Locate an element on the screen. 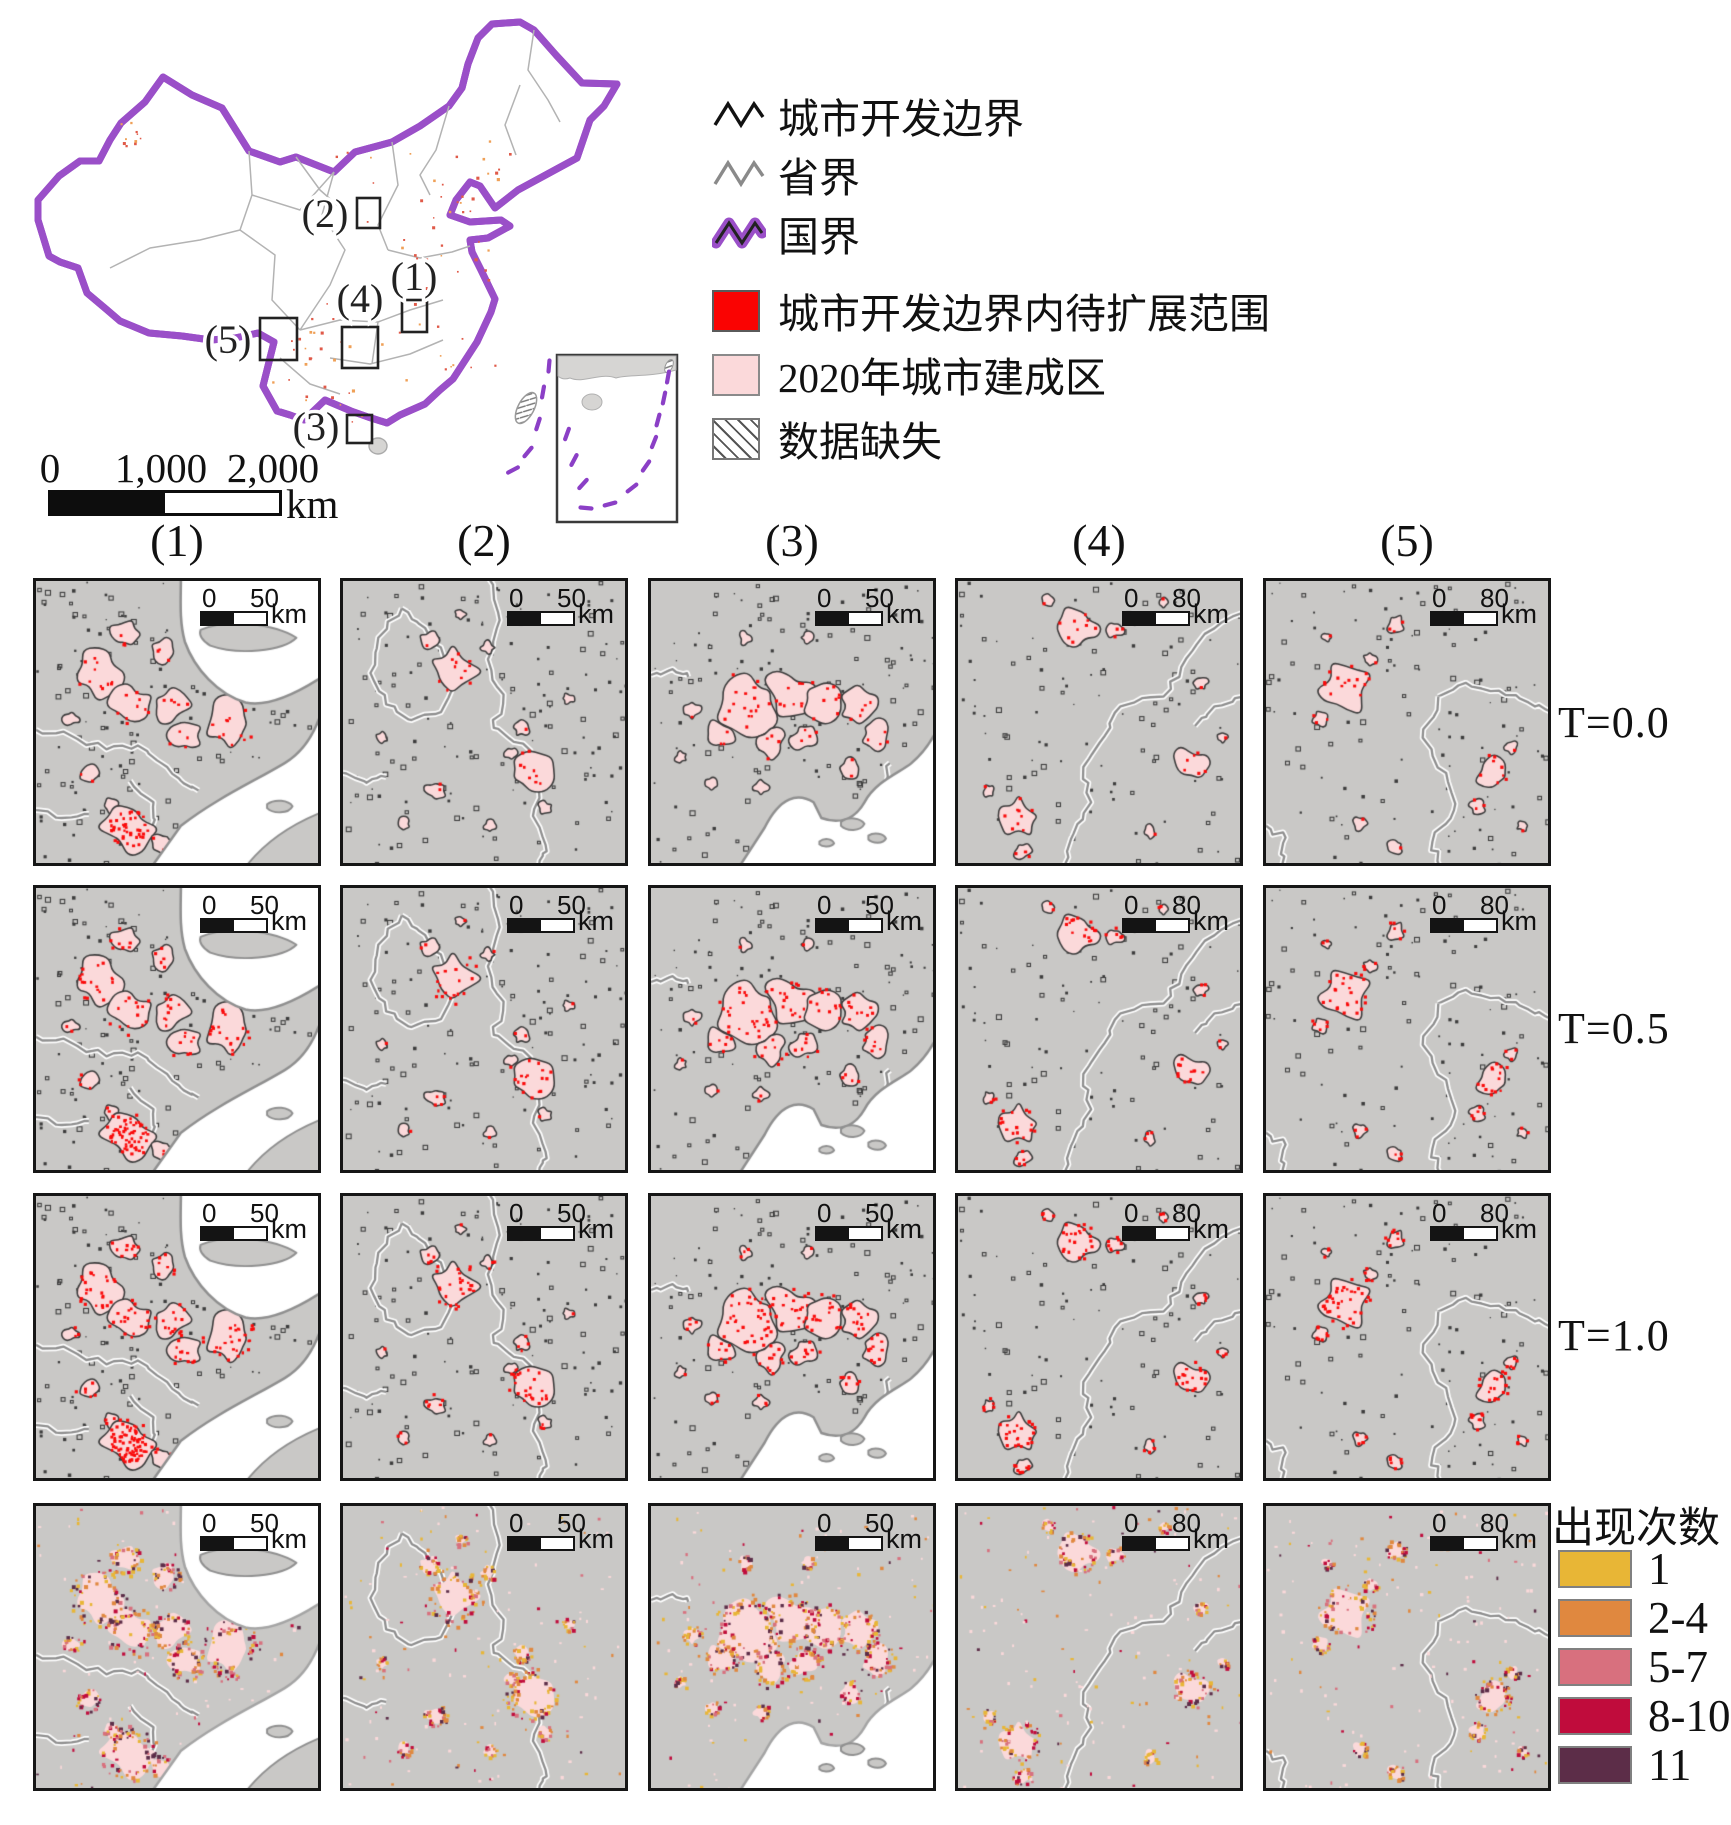 The image size is (1731, 1825). map-panel-r4c2: 0 50 km is located at coordinates (484, 1647).